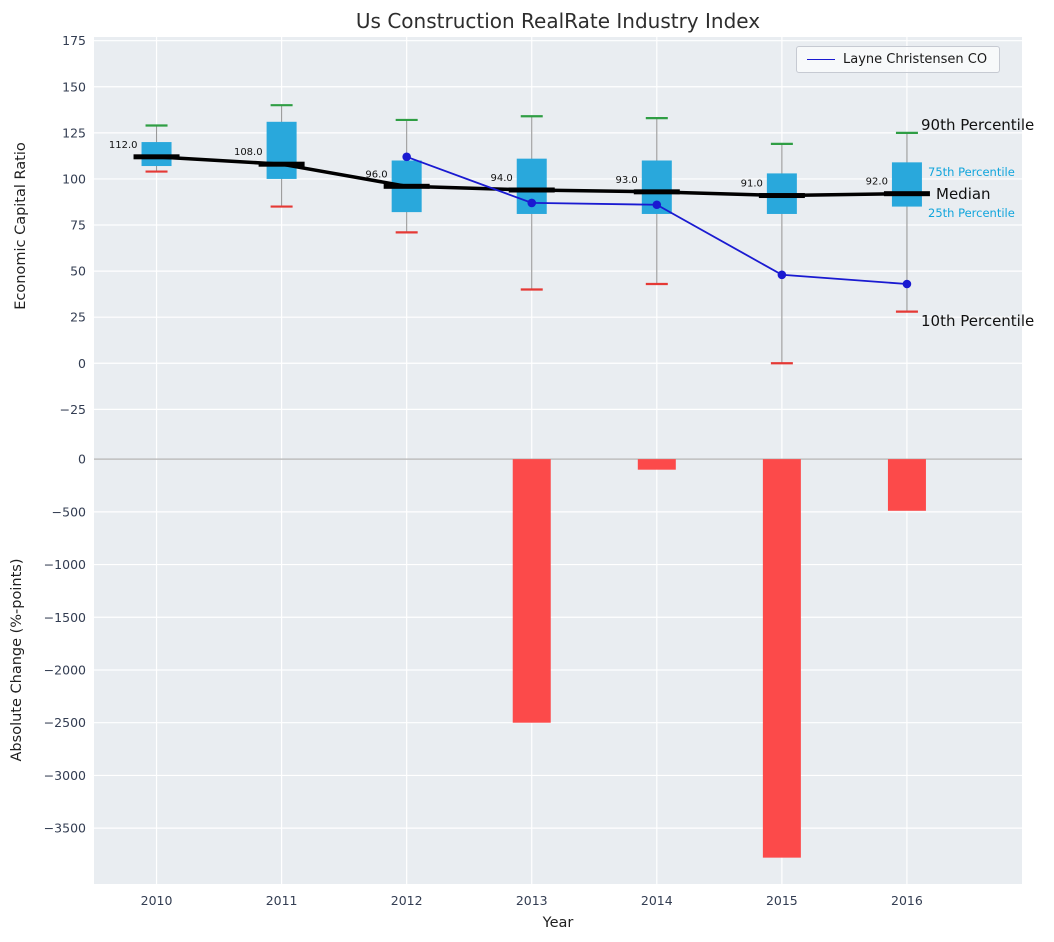  Describe the element at coordinates (407, 900) in the screenshot. I see `x-tick-label: 2012` at that location.